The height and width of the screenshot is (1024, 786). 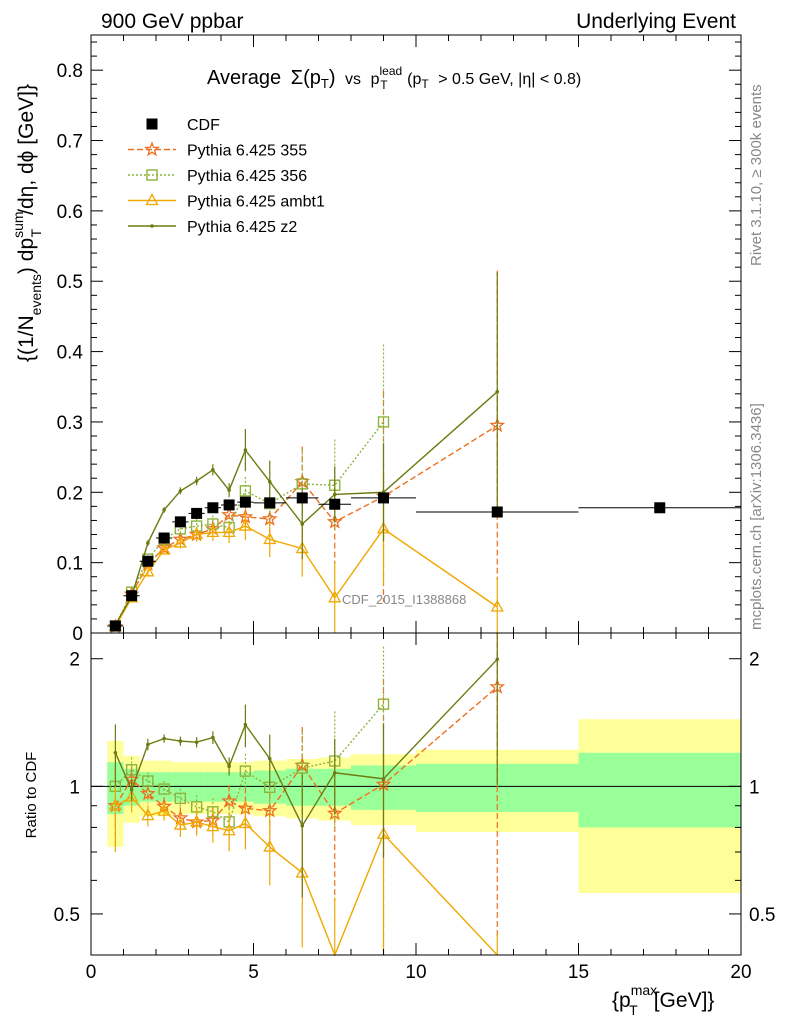 I want to click on title-t-sub: T, so click(x=325, y=83).